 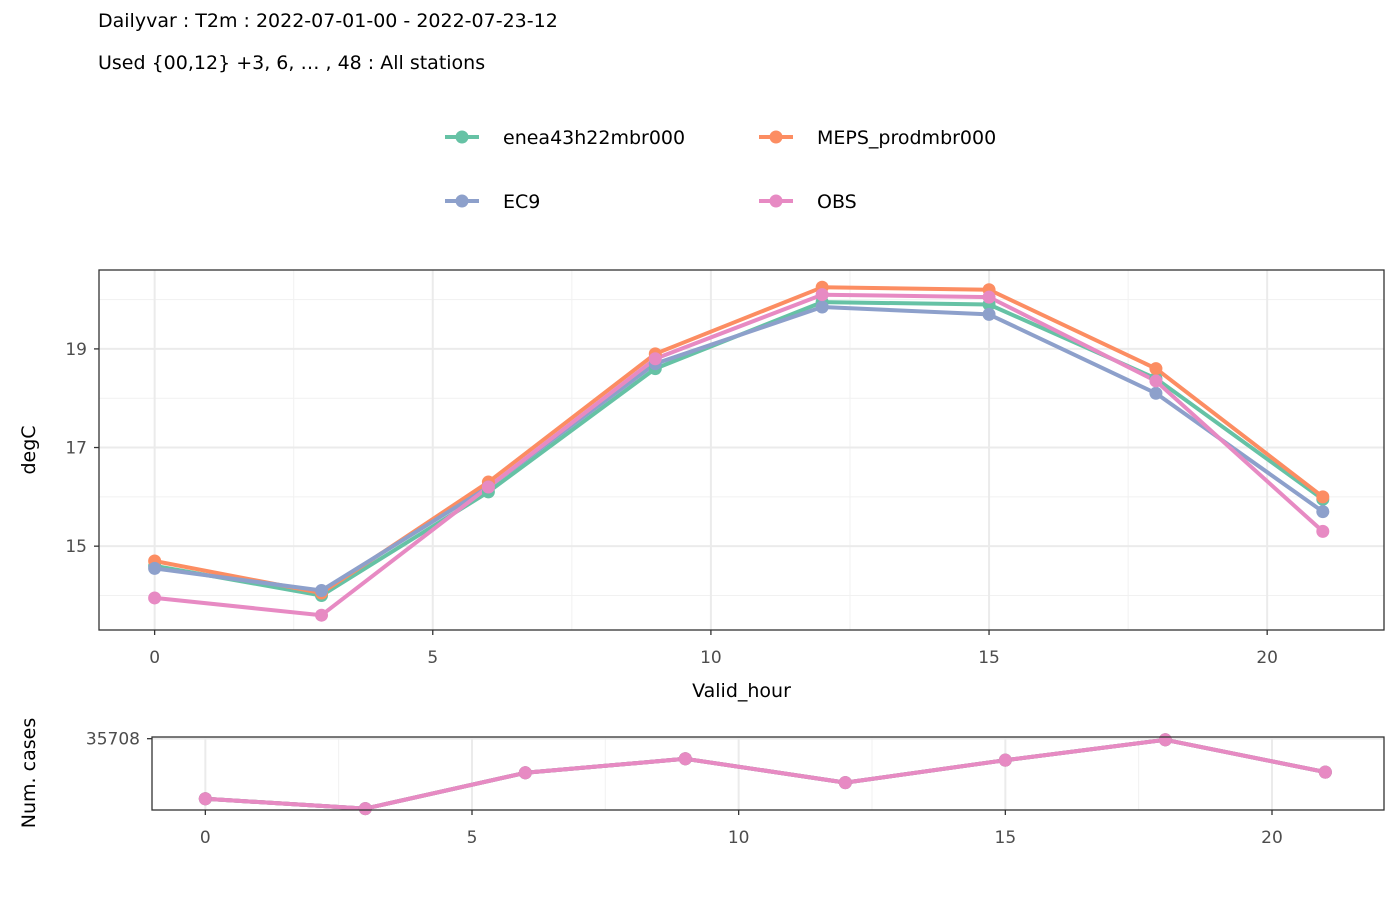 What do you see at coordinates (29, 449) in the screenshot?
I see `y-axis-label: degC` at bounding box center [29, 449].